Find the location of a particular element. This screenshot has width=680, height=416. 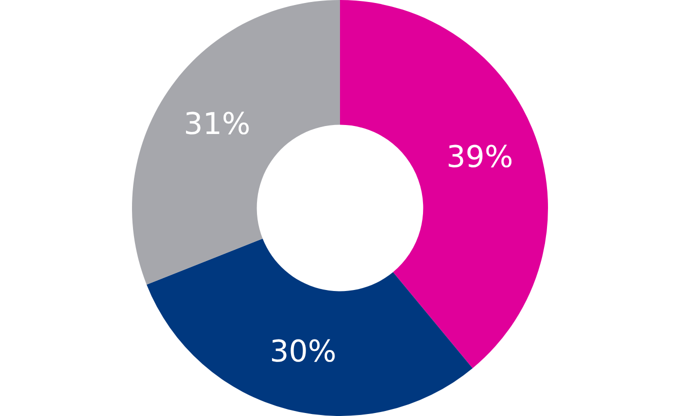

data-label: 30% is located at coordinates (303, 352).